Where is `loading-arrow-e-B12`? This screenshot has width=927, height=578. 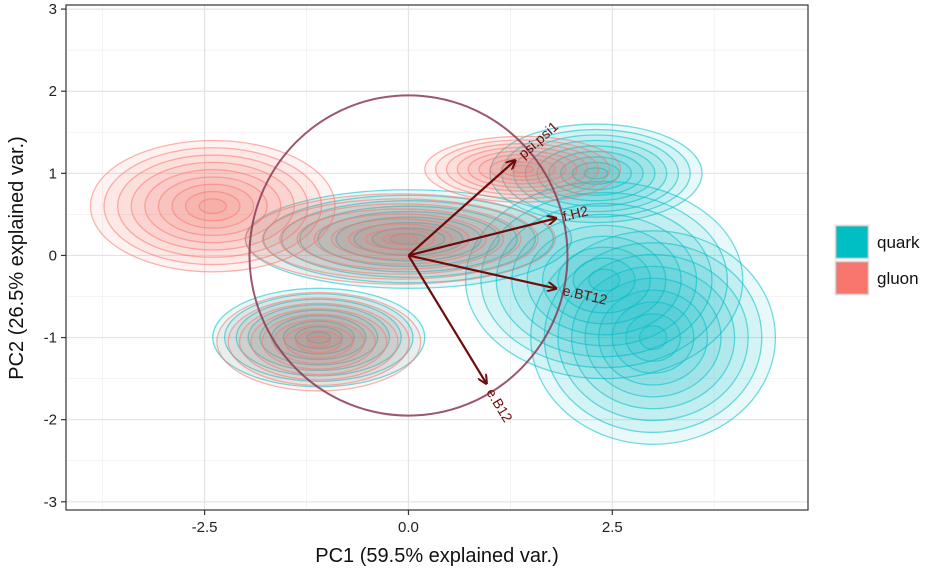 loading-arrow-e-B12 is located at coordinates (446, 318).